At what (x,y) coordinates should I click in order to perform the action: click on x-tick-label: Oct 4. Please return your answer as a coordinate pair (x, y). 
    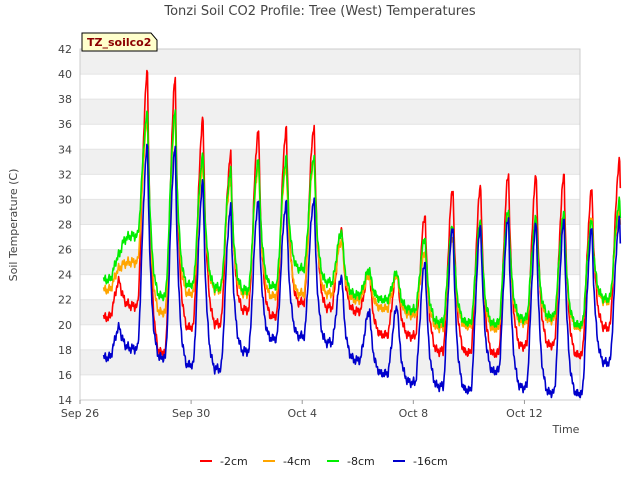
    Looking at the image, I should click on (302, 413).